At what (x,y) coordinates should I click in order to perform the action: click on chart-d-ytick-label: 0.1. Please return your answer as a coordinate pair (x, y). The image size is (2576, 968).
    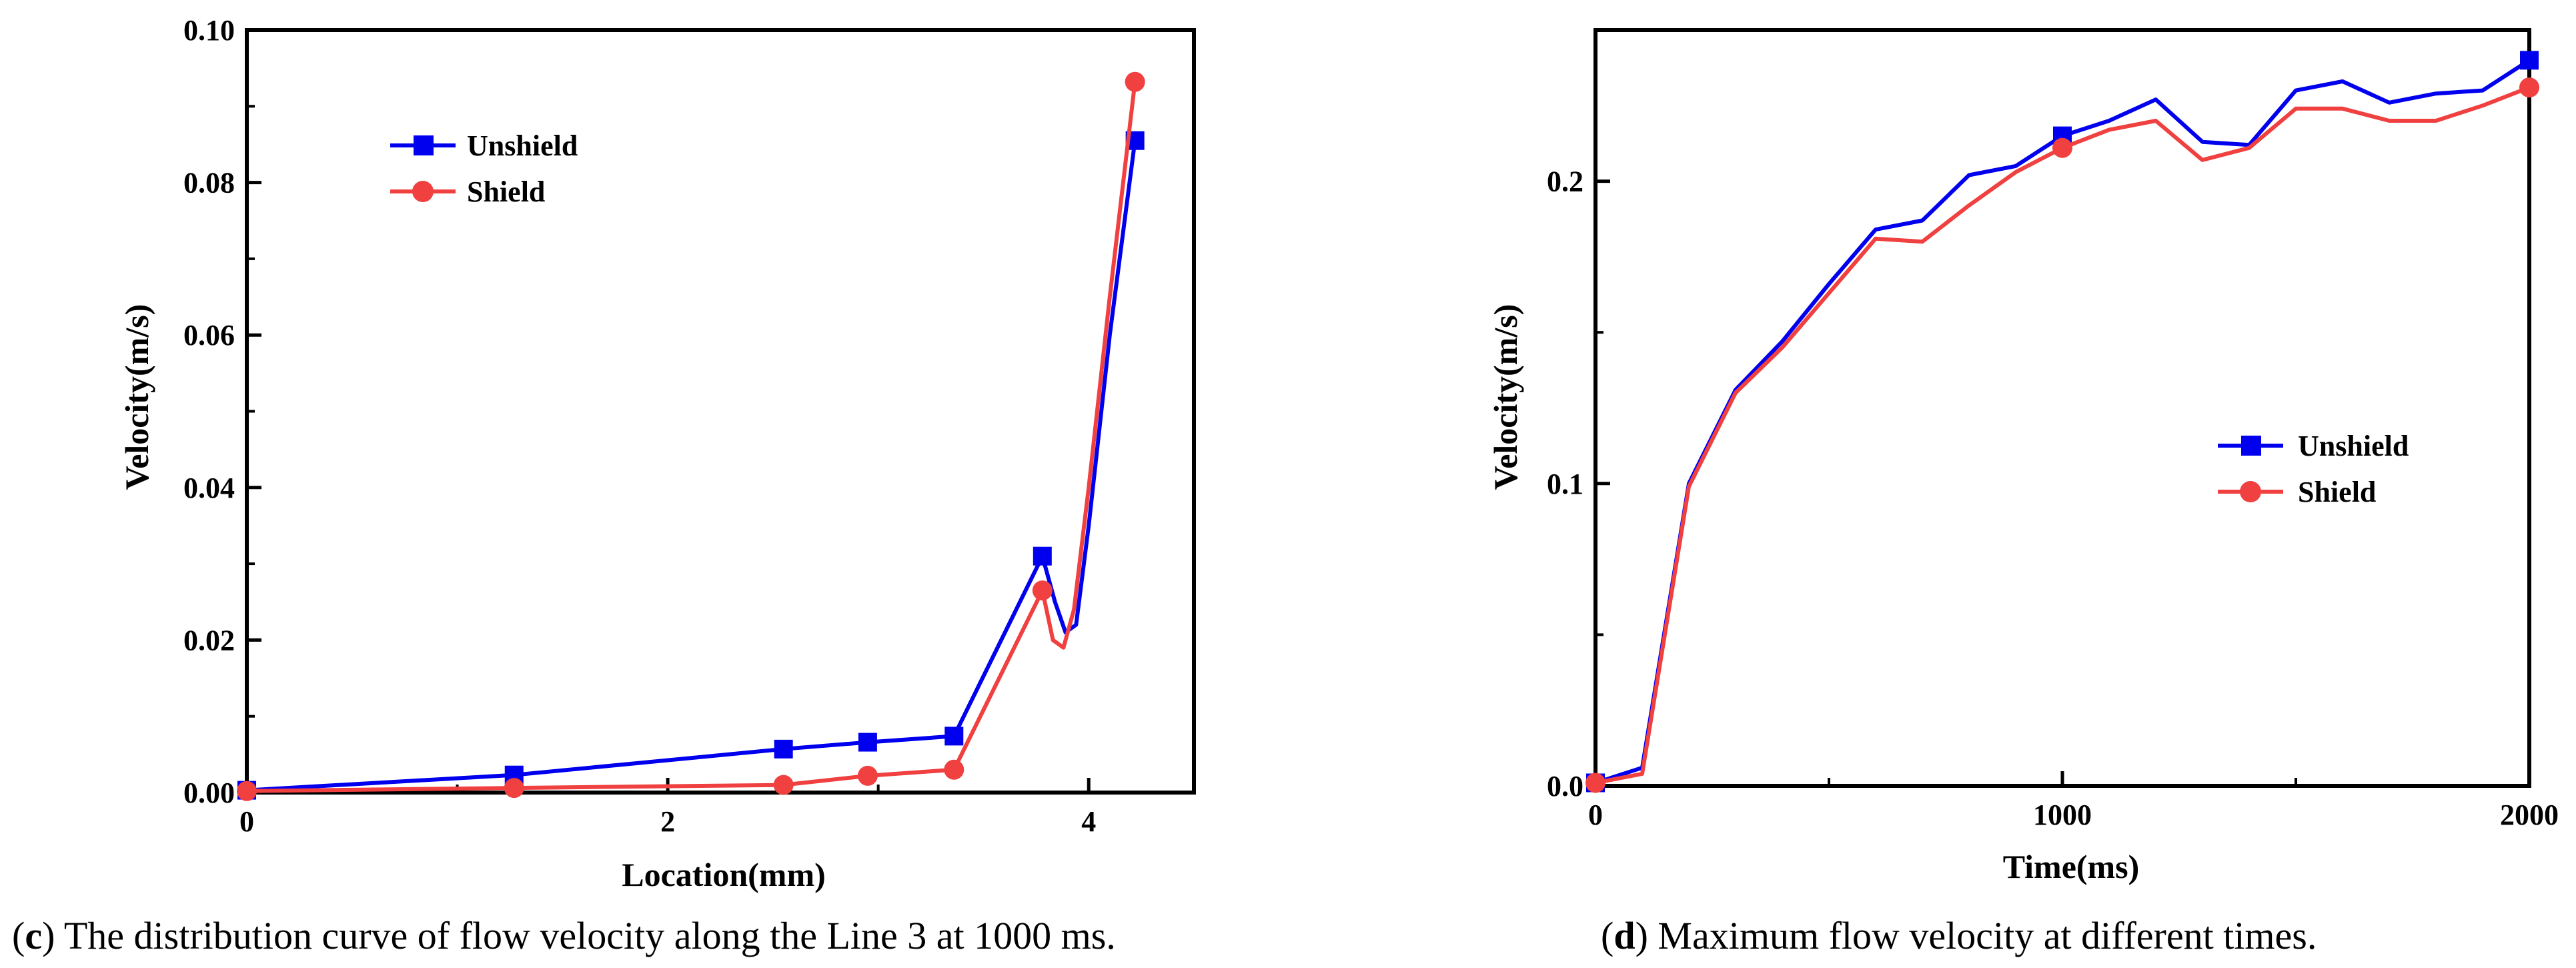
    Looking at the image, I should click on (1565, 484).